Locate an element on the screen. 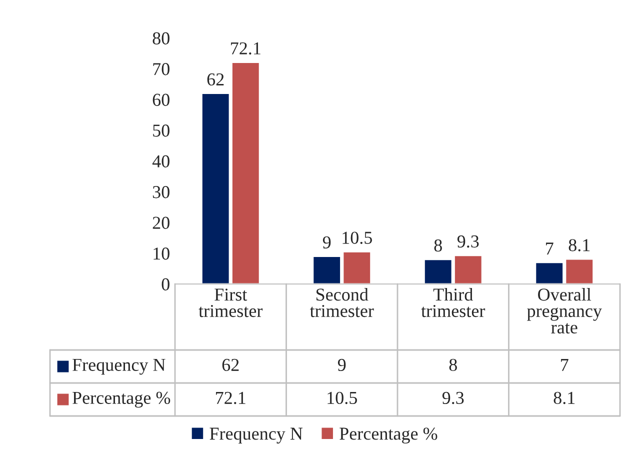 This screenshot has height=474, width=629. annotation: 9.3 is located at coordinates (468, 241).